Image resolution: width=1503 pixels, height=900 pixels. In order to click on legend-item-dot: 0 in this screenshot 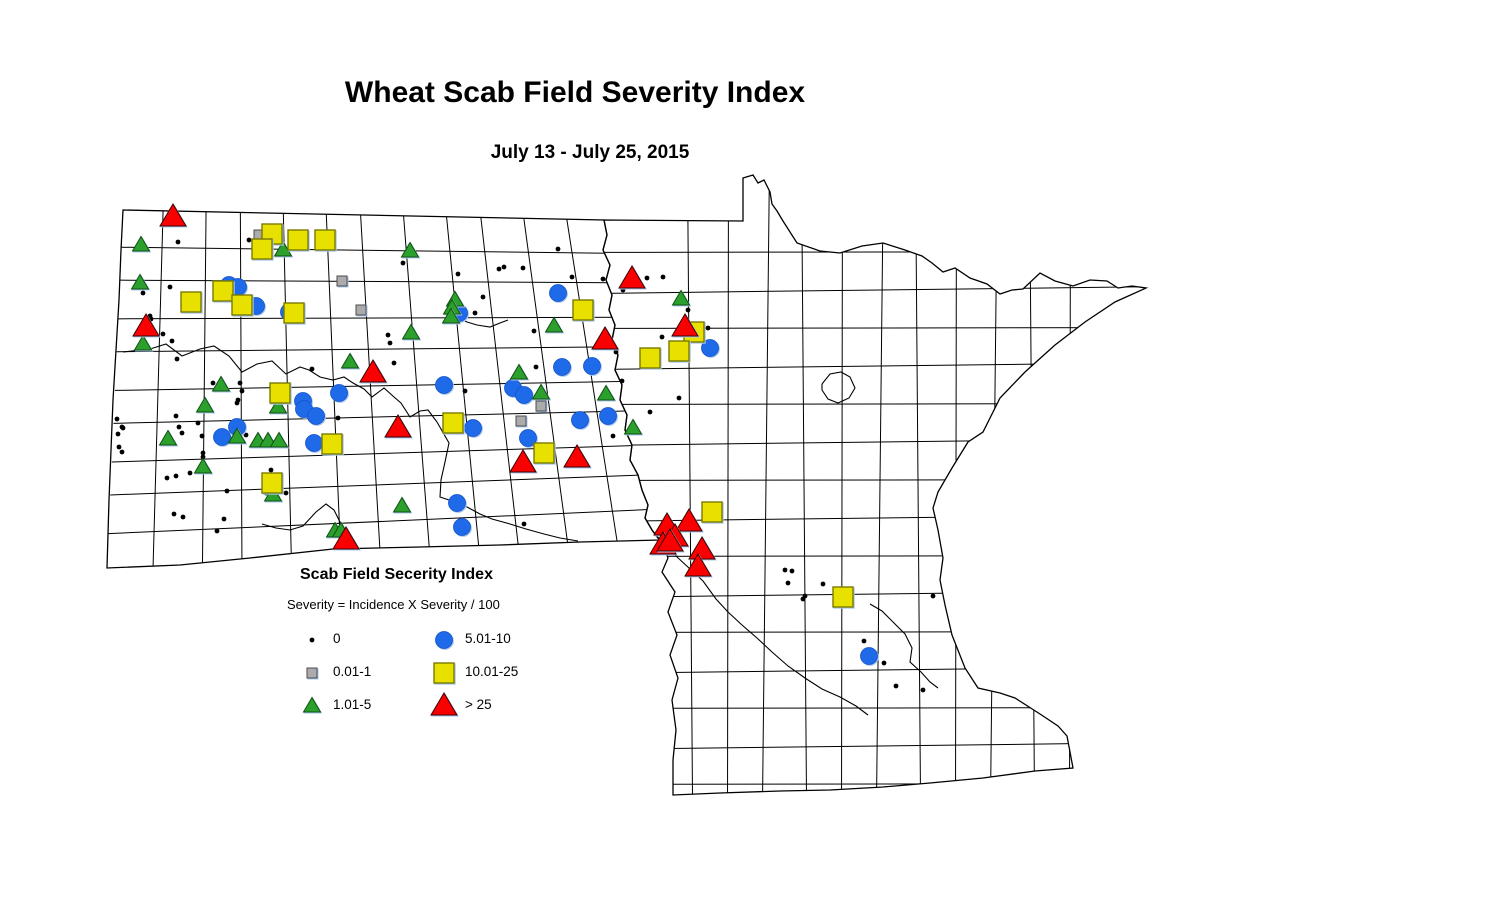, I will do `click(354, 638)`.